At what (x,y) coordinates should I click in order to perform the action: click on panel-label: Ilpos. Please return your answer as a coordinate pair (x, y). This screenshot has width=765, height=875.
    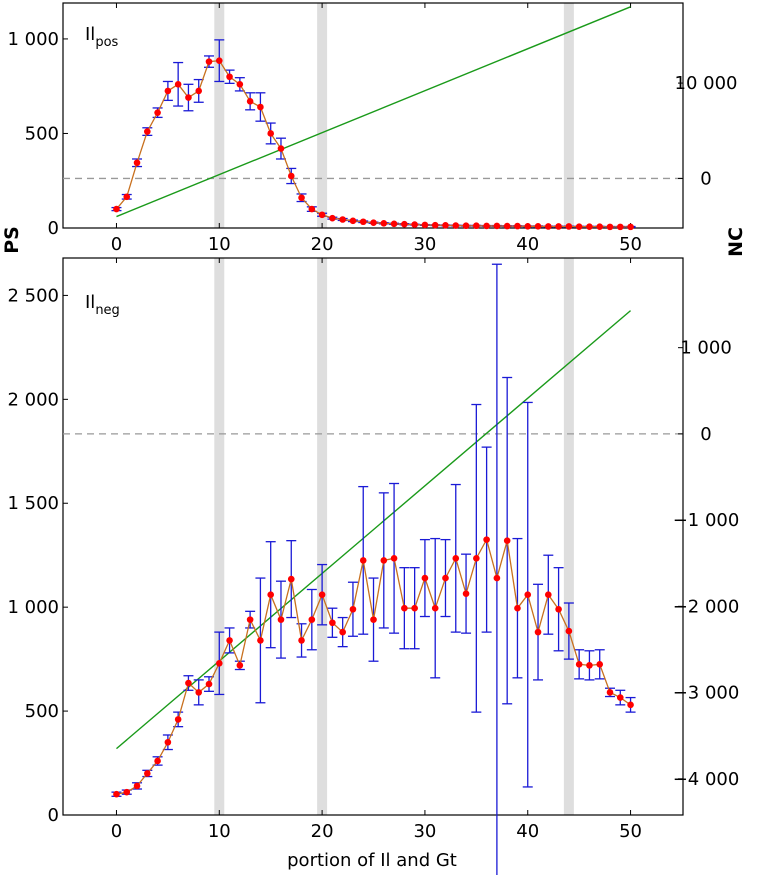
    Looking at the image, I should click on (102, 37).